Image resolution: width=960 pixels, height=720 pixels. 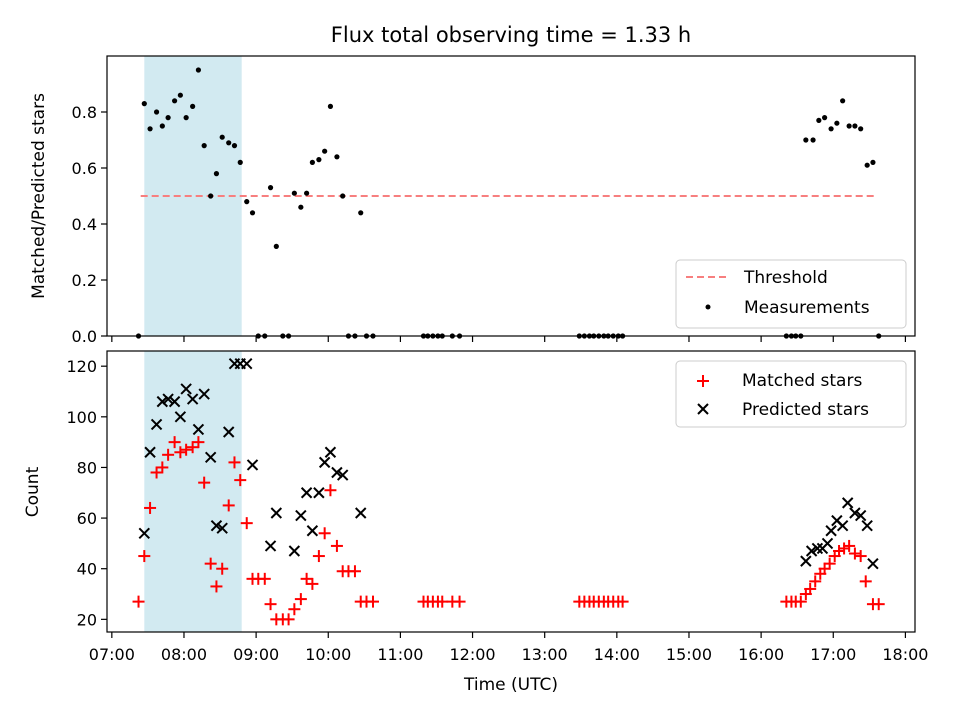 I want to click on y-tick-label: 0.0, so click(x=84, y=336).